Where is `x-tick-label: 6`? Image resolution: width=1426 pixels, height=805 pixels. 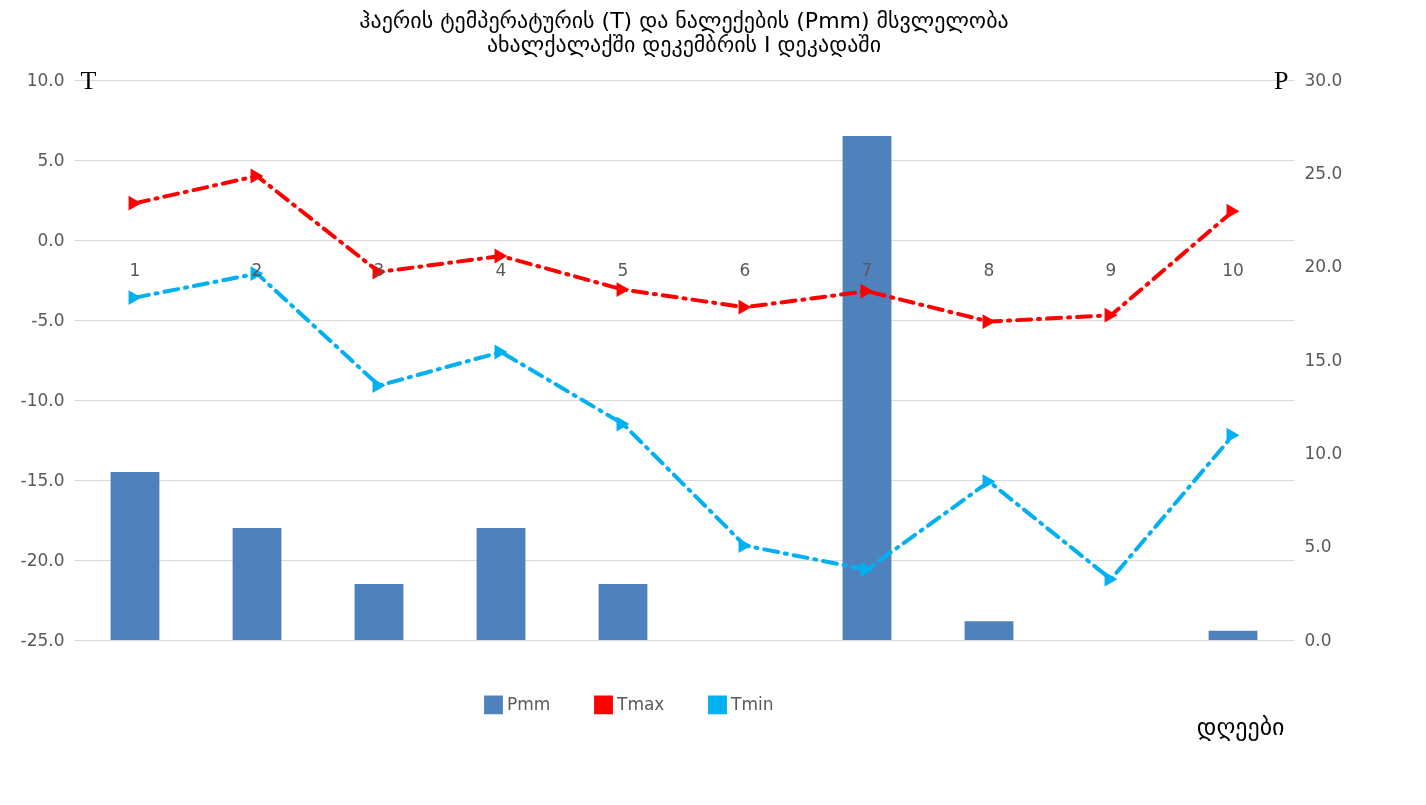
x-tick-label: 6 is located at coordinates (745, 269).